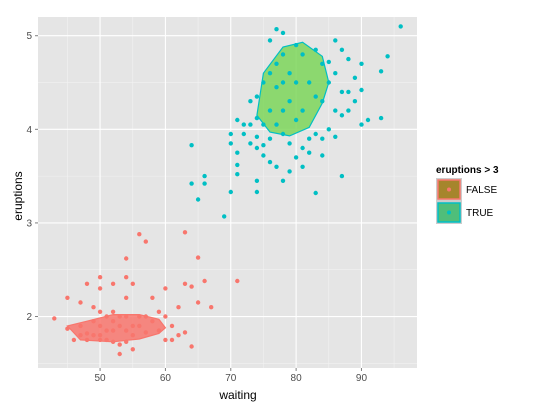 The image size is (534, 412). Describe the element at coordinates (231, 378) in the screenshot. I see `x-tick-label: 70` at that location.